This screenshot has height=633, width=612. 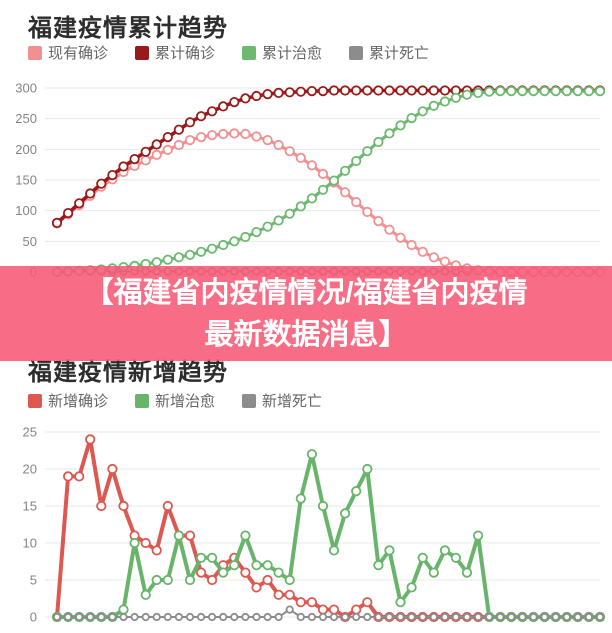 I want to click on y-axis-tick-label: 20, so click(x=30, y=469).